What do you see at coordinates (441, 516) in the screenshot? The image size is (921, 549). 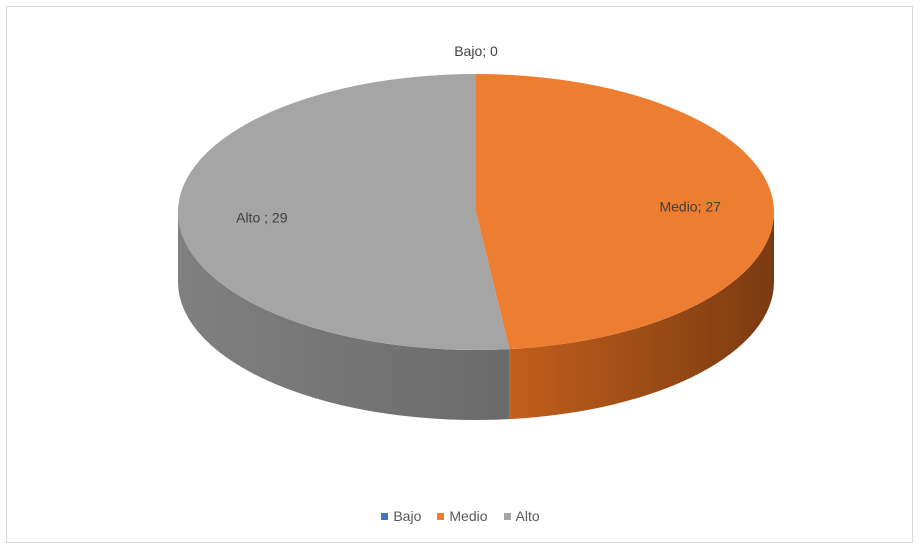 I see `legend-swatch-medio` at bounding box center [441, 516].